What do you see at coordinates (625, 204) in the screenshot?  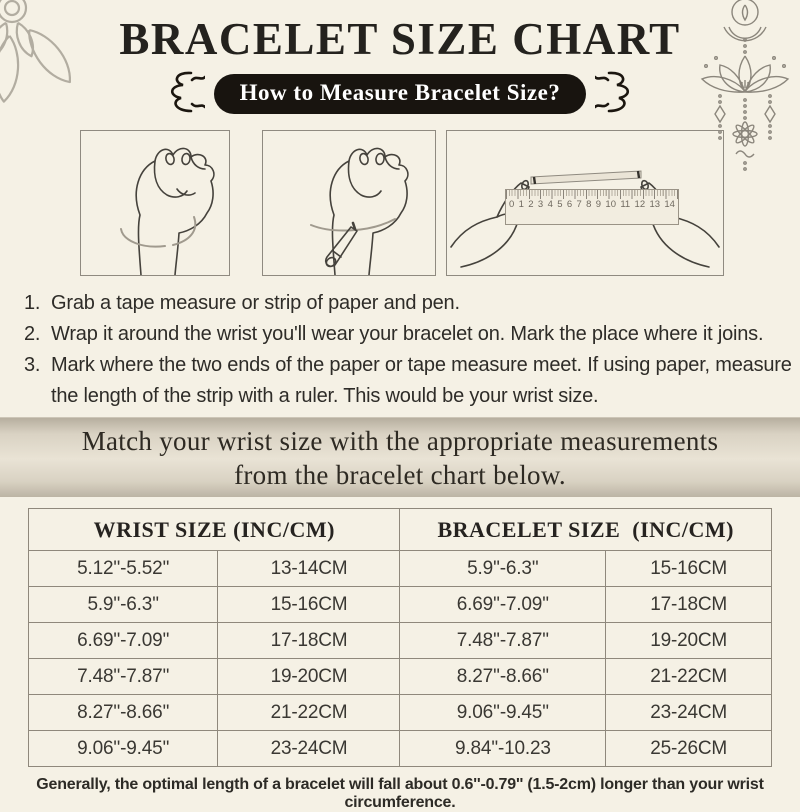 I see `ruler-number: 11` at bounding box center [625, 204].